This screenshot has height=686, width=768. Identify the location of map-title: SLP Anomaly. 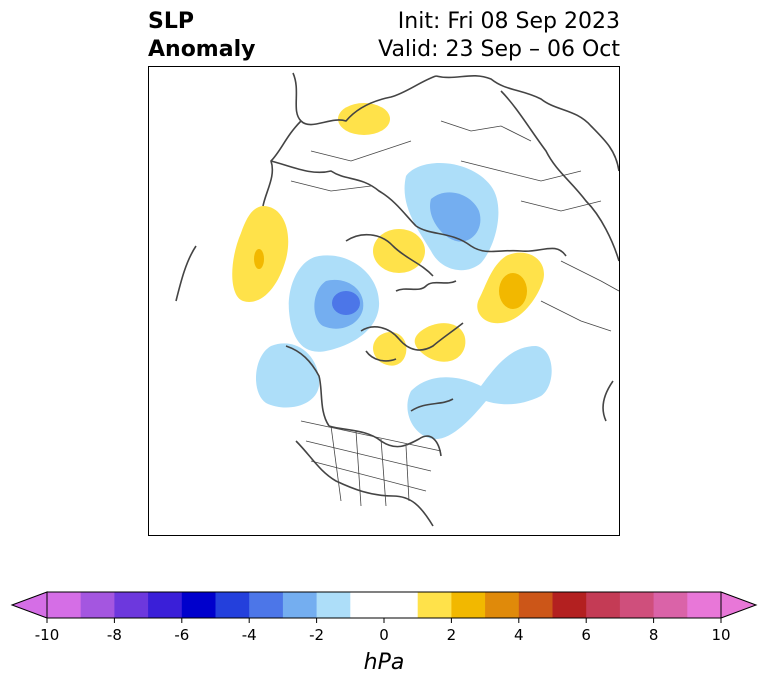
(201, 36).